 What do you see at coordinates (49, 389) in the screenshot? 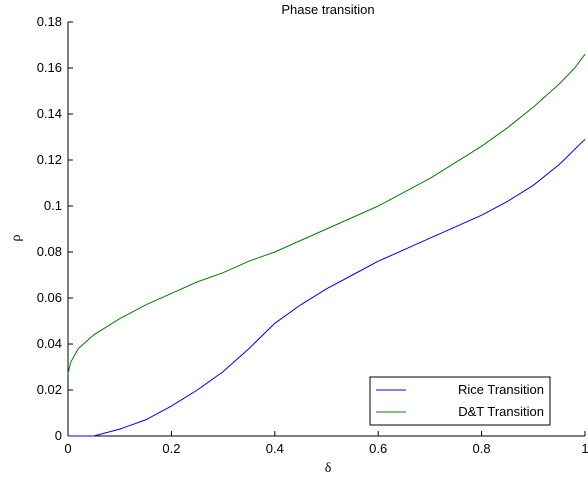
I see `y-tick-label: 0.02` at bounding box center [49, 389].